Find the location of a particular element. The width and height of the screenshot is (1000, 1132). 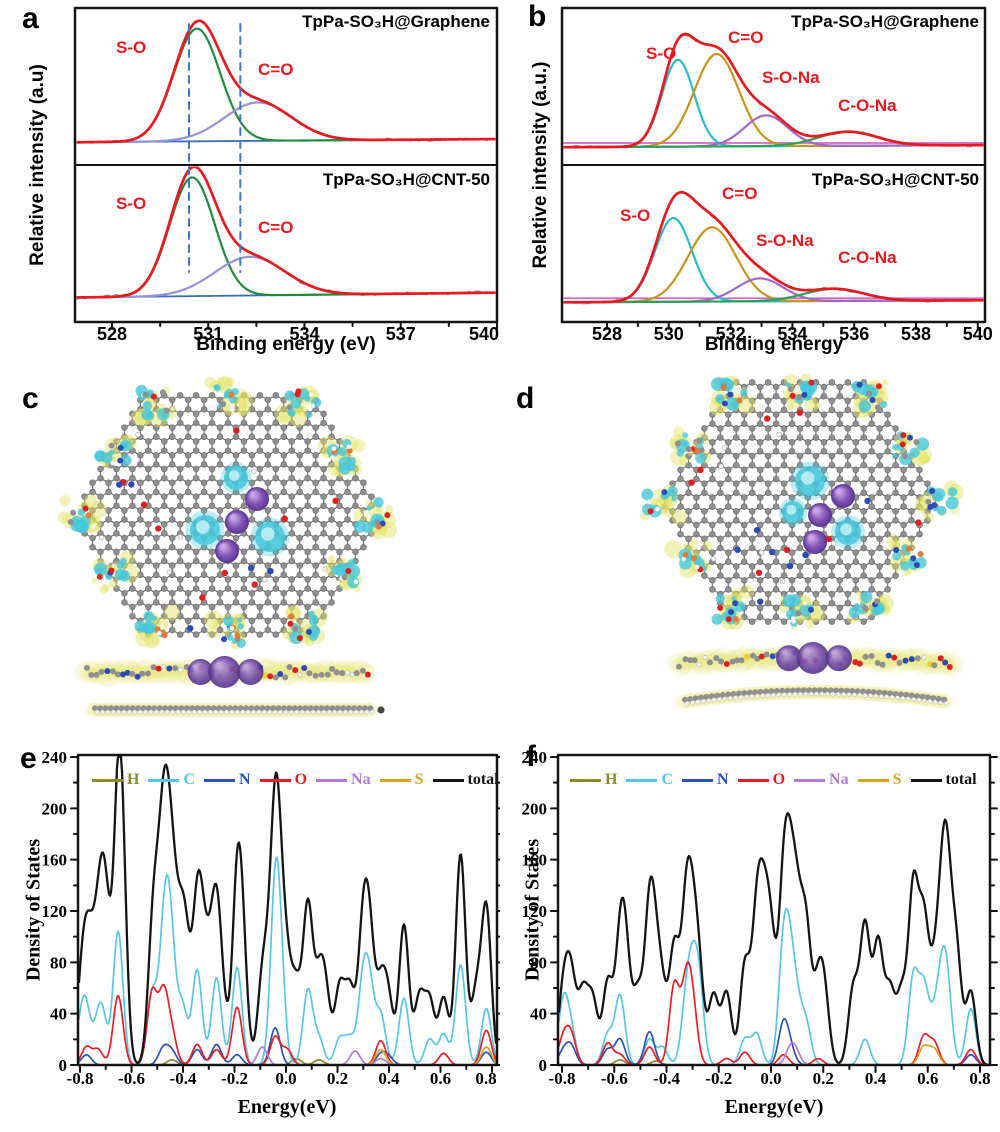

panel-e-xlabel: Energy(eV) is located at coordinates (287, 1107).